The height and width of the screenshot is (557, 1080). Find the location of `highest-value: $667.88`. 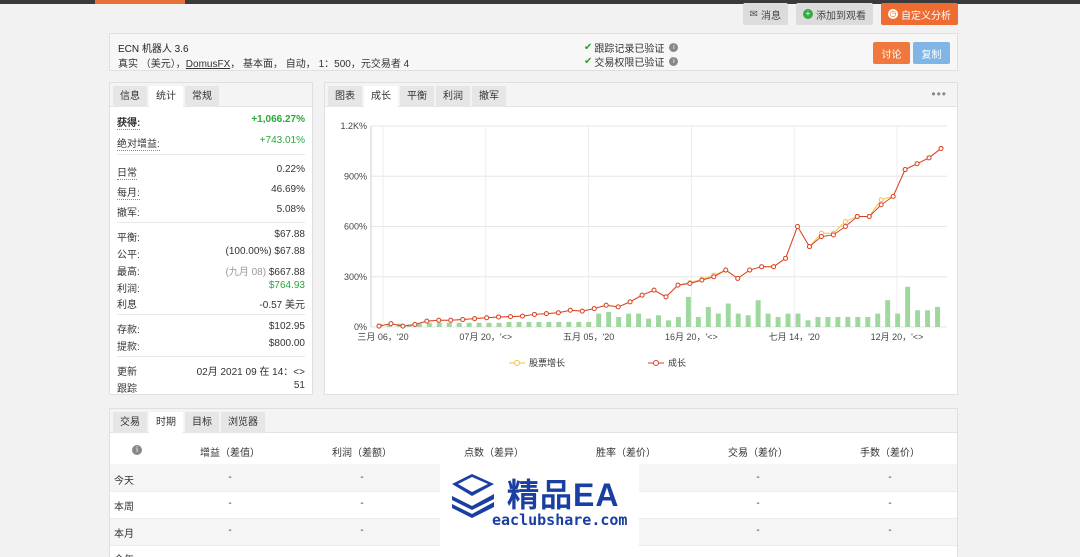

highest-value: $667.88 is located at coordinates (286, 272).